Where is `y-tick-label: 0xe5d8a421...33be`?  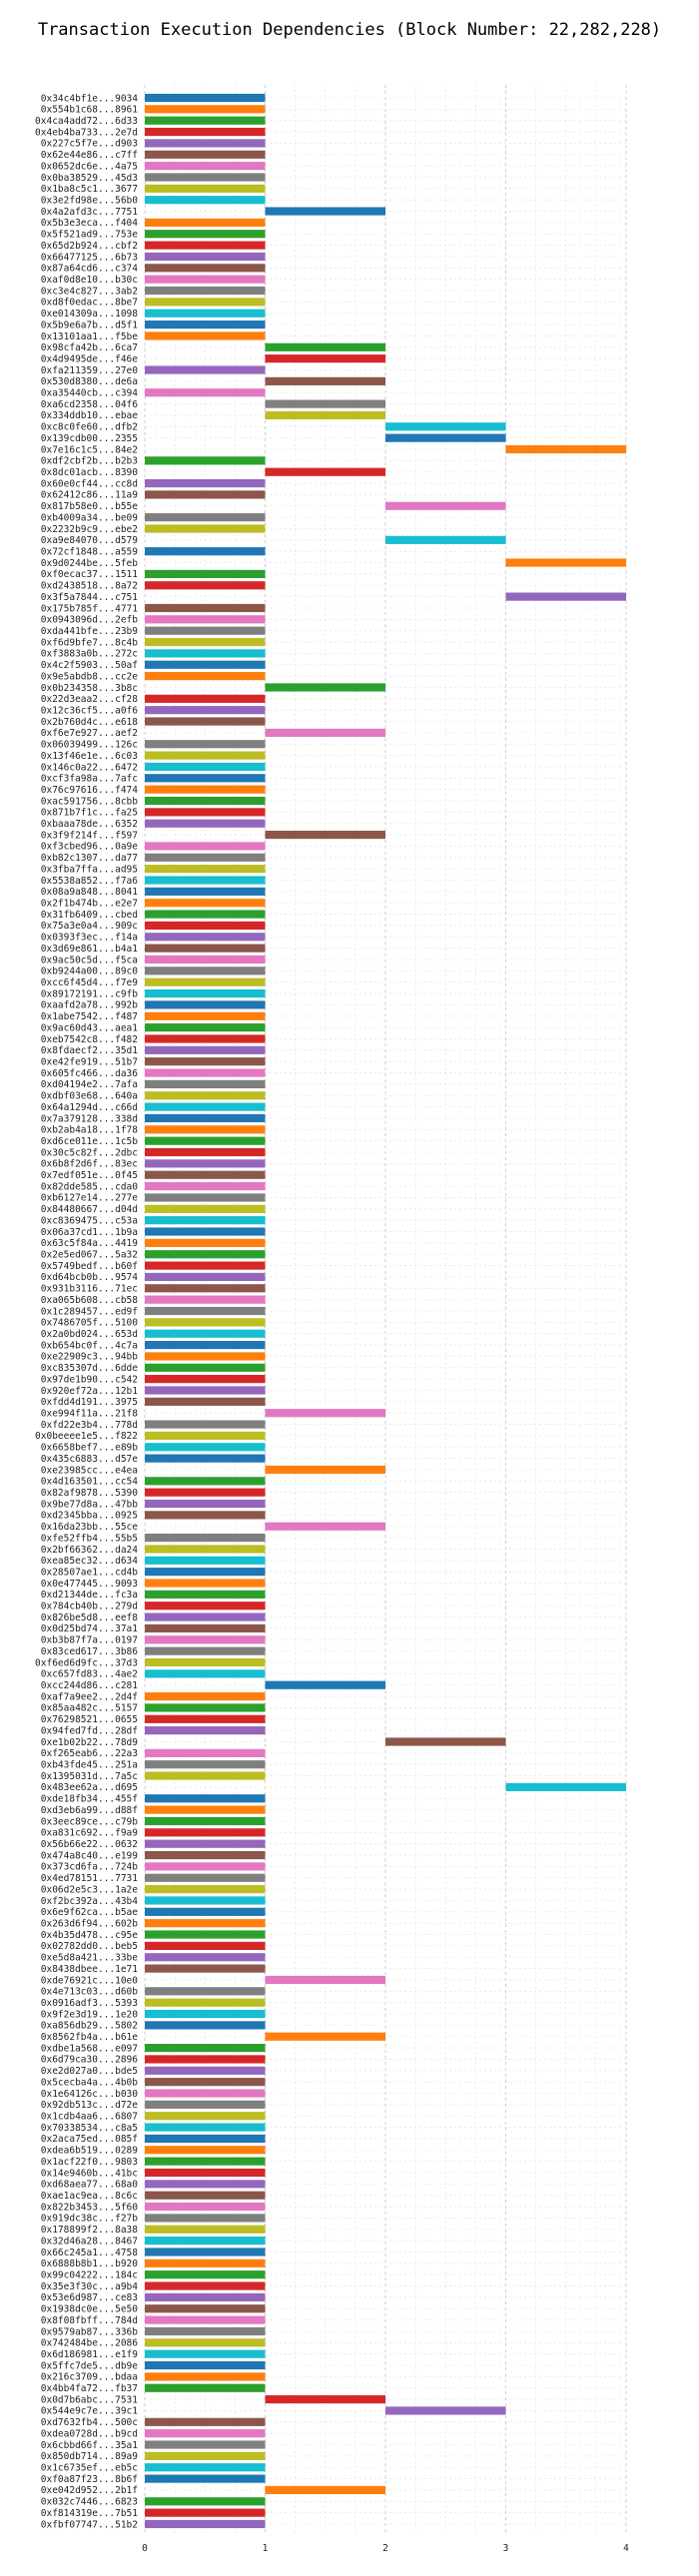 y-tick-label: 0xe5d8a421...33be is located at coordinates (90, 1958).